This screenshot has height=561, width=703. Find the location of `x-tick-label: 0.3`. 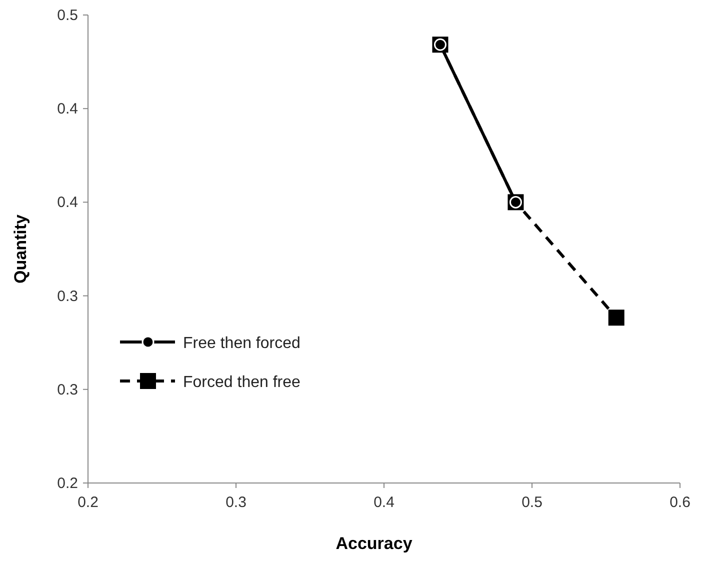

x-tick-label: 0.3 is located at coordinates (236, 502).